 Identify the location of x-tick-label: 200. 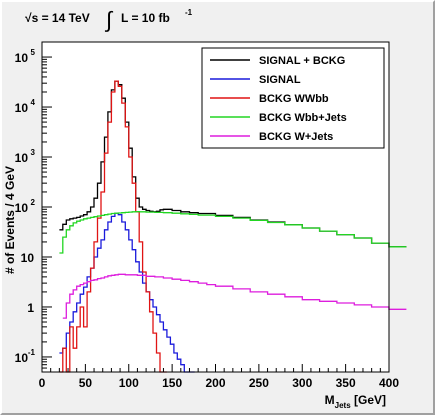
(215, 383).